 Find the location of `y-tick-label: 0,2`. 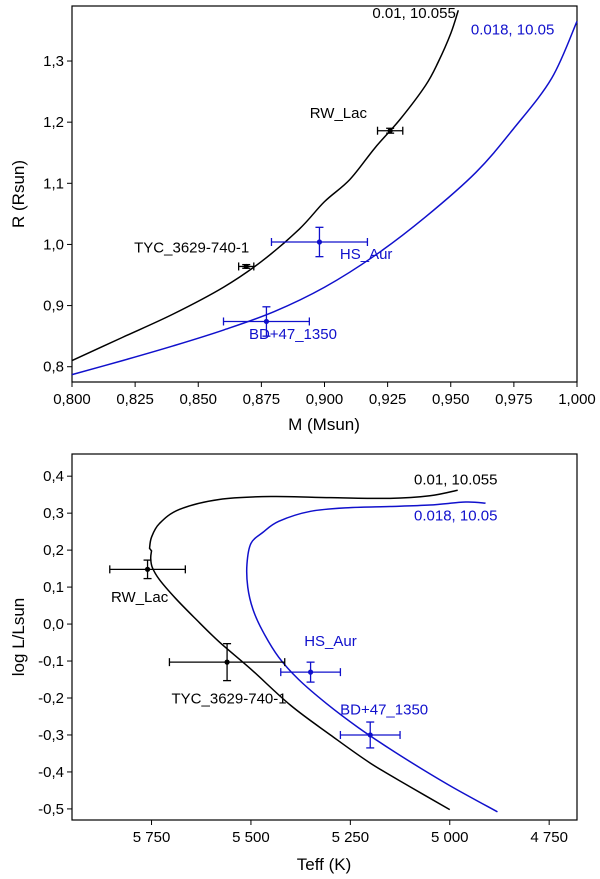

y-tick-label: 0,2 is located at coordinates (53, 550).